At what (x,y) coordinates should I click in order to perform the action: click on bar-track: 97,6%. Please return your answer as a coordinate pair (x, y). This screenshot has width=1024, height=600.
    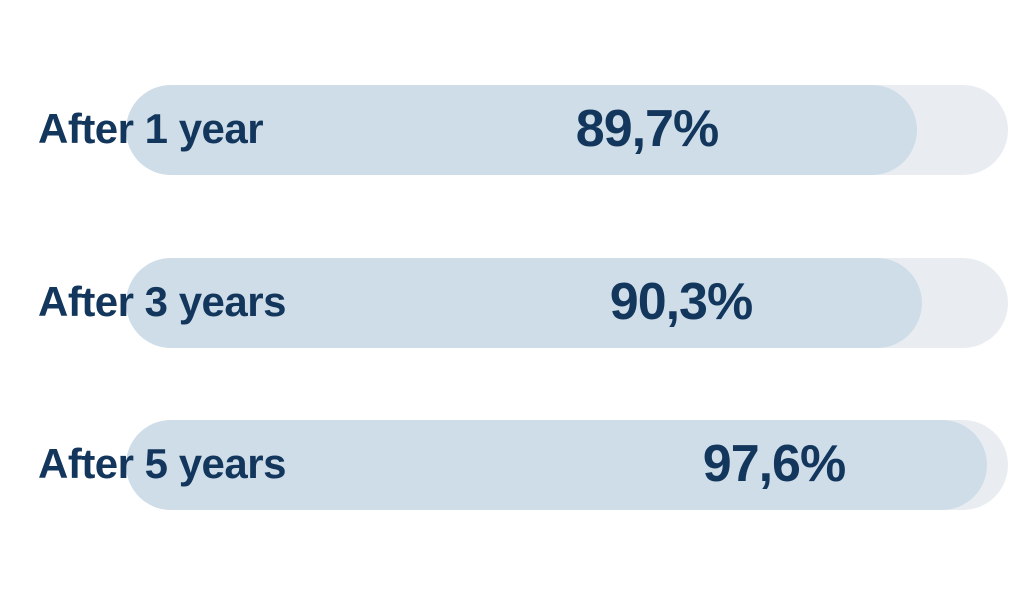
    Looking at the image, I should click on (567, 465).